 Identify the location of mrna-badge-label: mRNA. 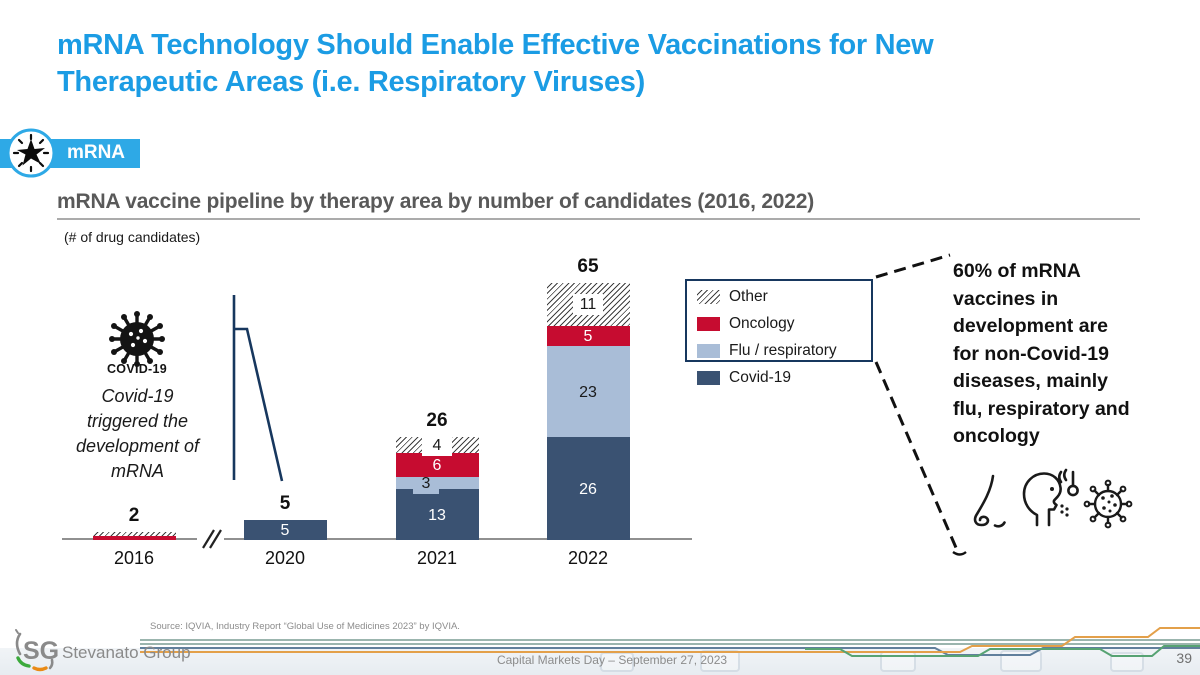
(96, 152).